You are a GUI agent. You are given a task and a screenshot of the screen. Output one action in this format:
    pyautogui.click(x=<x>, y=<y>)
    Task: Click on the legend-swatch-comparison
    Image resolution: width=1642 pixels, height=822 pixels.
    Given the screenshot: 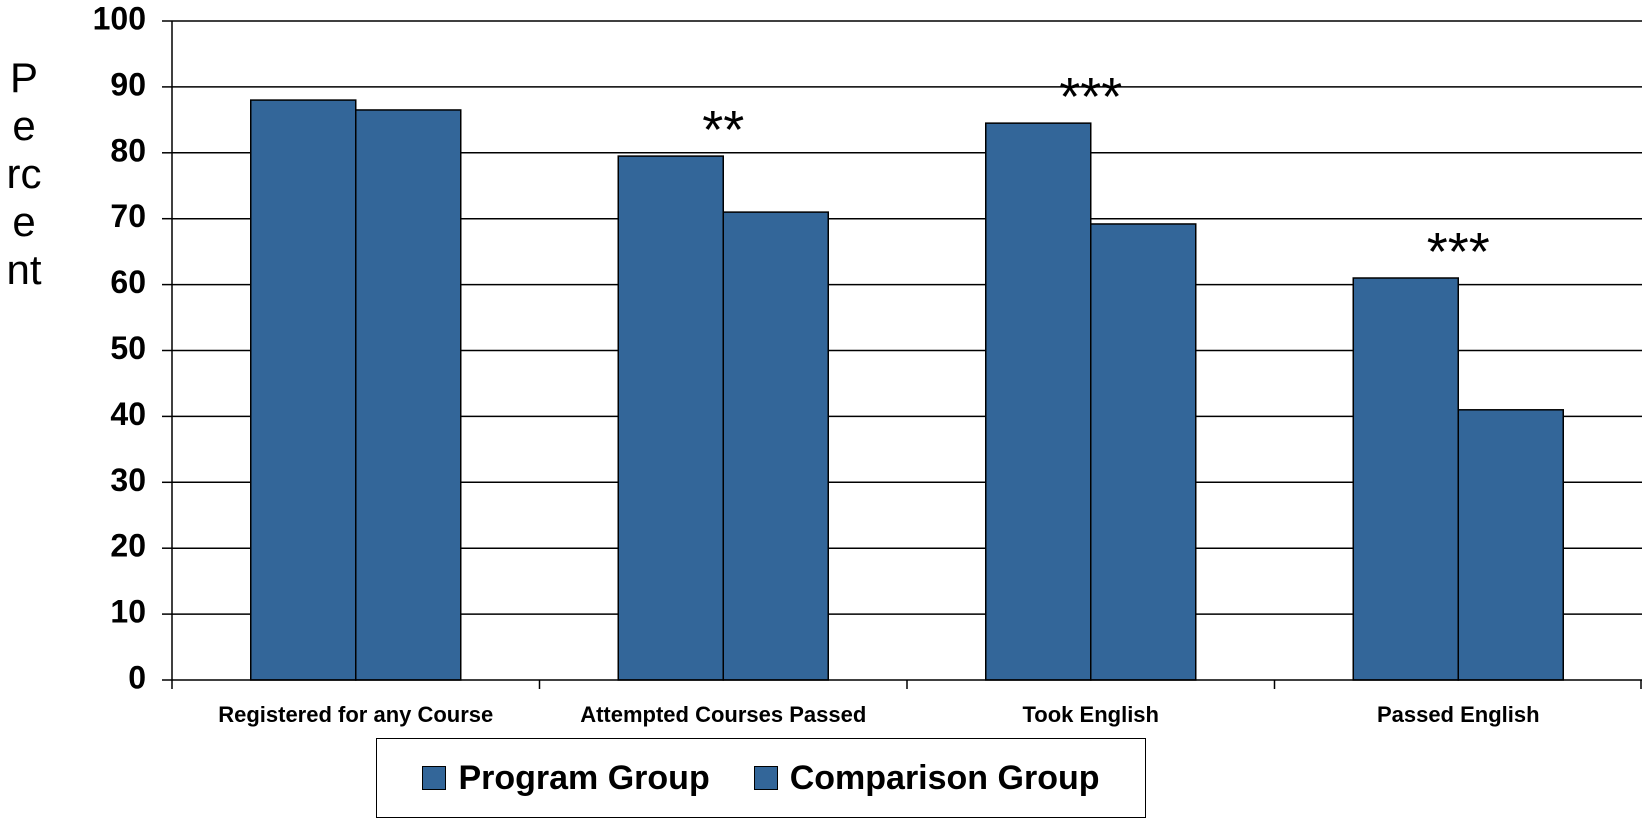 What is the action you would take?
    pyautogui.click(x=765, y=778)
    